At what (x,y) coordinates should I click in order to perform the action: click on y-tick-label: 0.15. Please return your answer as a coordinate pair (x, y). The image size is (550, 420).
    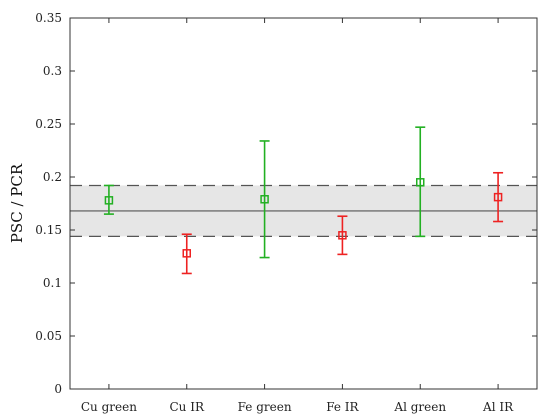
    Looking at the image, I should click on (48, 230).